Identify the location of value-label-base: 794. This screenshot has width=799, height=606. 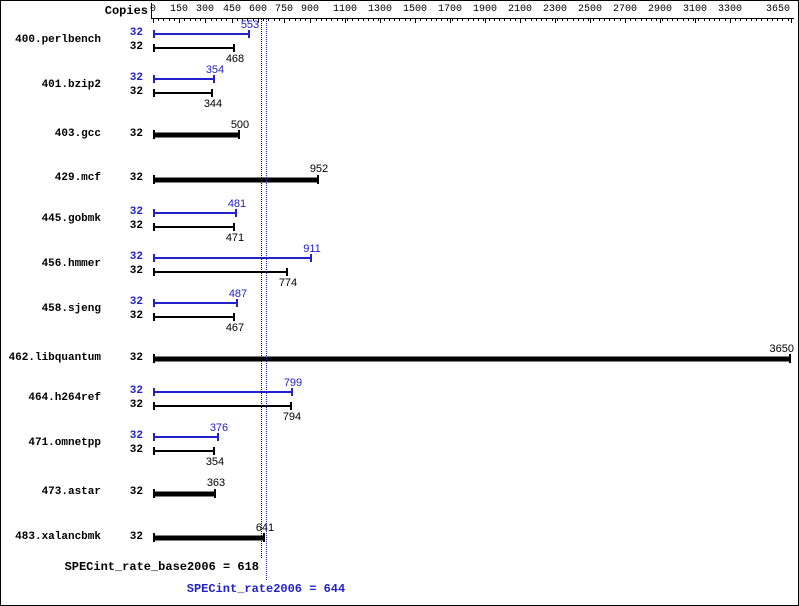
(292, 417).